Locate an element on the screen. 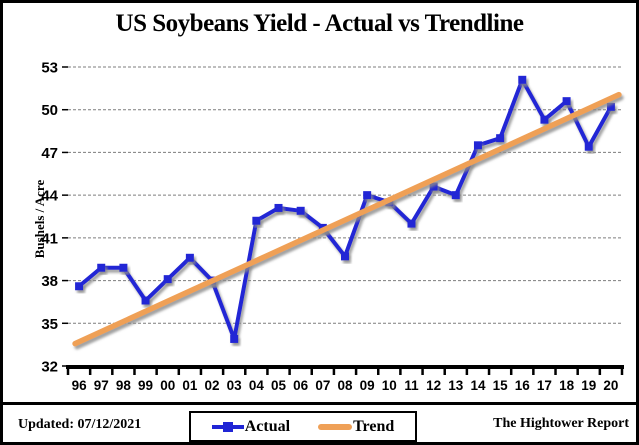 Image resolution: width=639 pixels, height=445 pixels. x-tick-label: 13 is located at coordinates (456, 385).